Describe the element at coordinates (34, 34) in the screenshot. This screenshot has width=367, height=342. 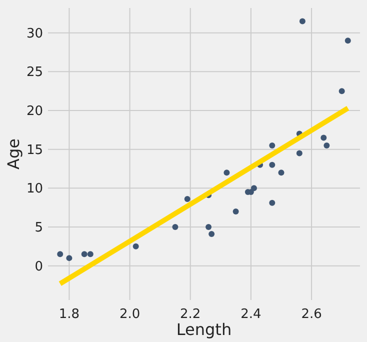
I see `y-tick-label: 30` at that location.